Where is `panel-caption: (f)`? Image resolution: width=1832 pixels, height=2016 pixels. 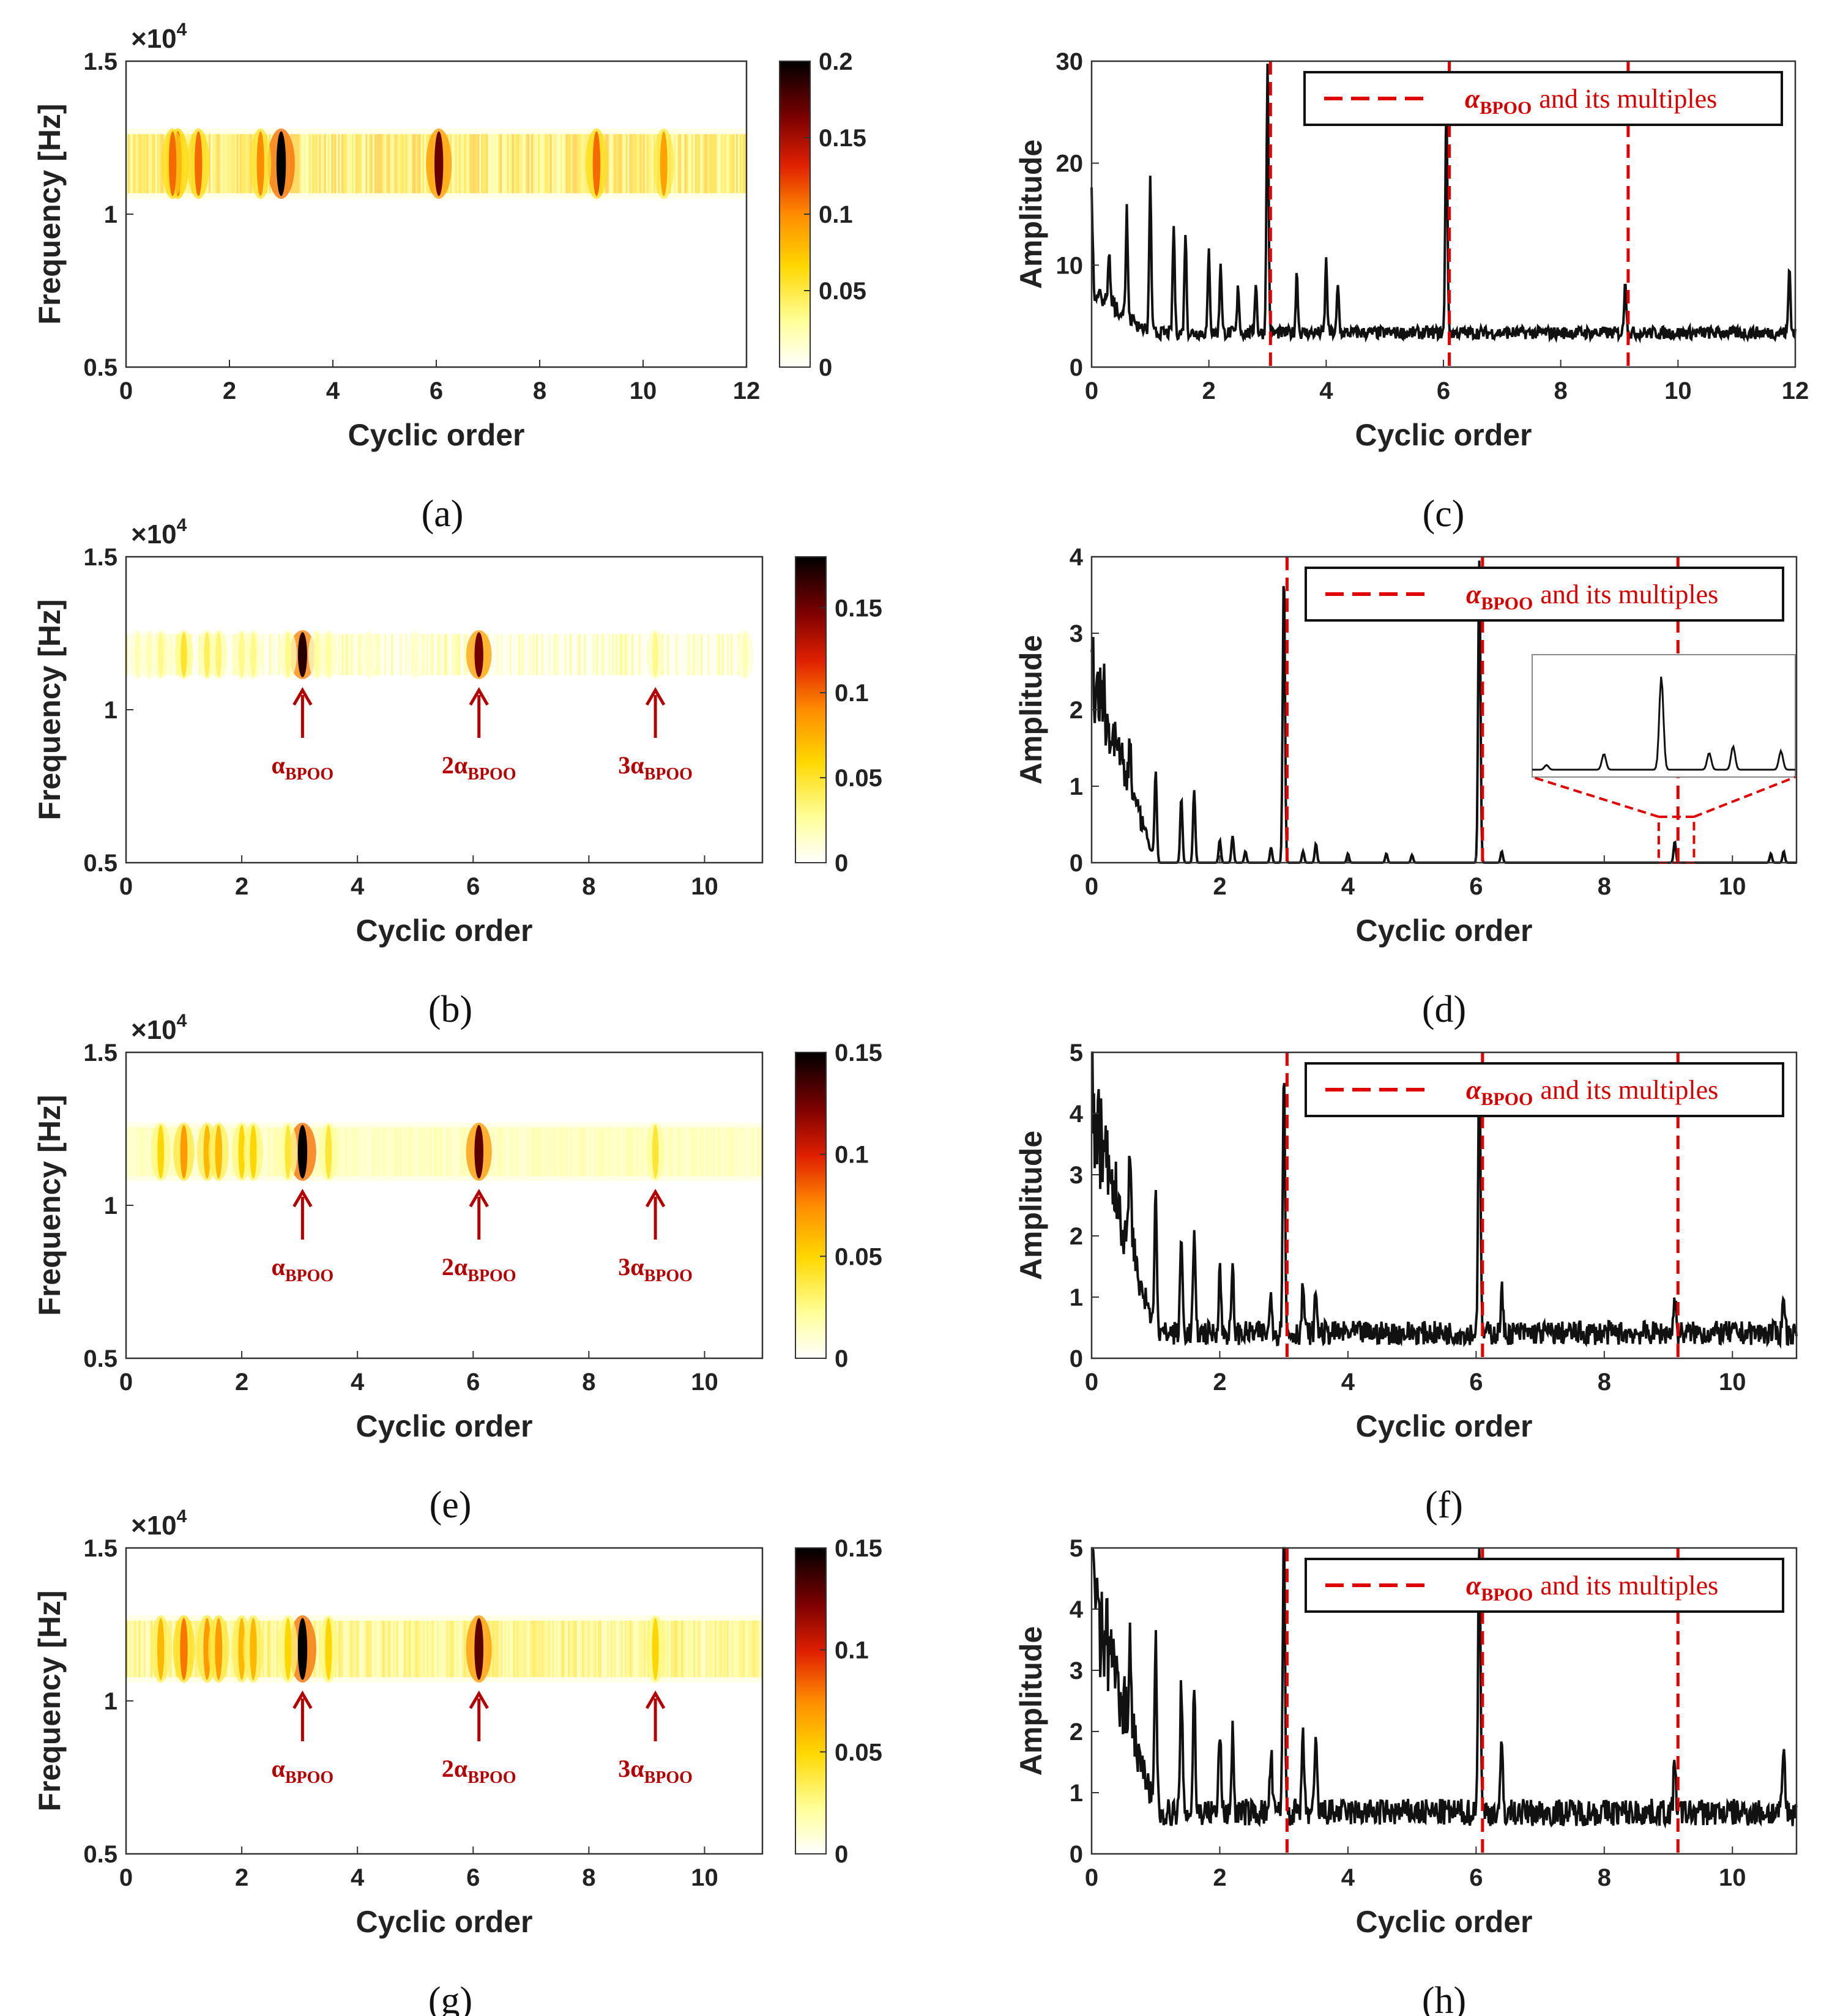 panel-caption: (f) is located at coordinates (1444, 1505).